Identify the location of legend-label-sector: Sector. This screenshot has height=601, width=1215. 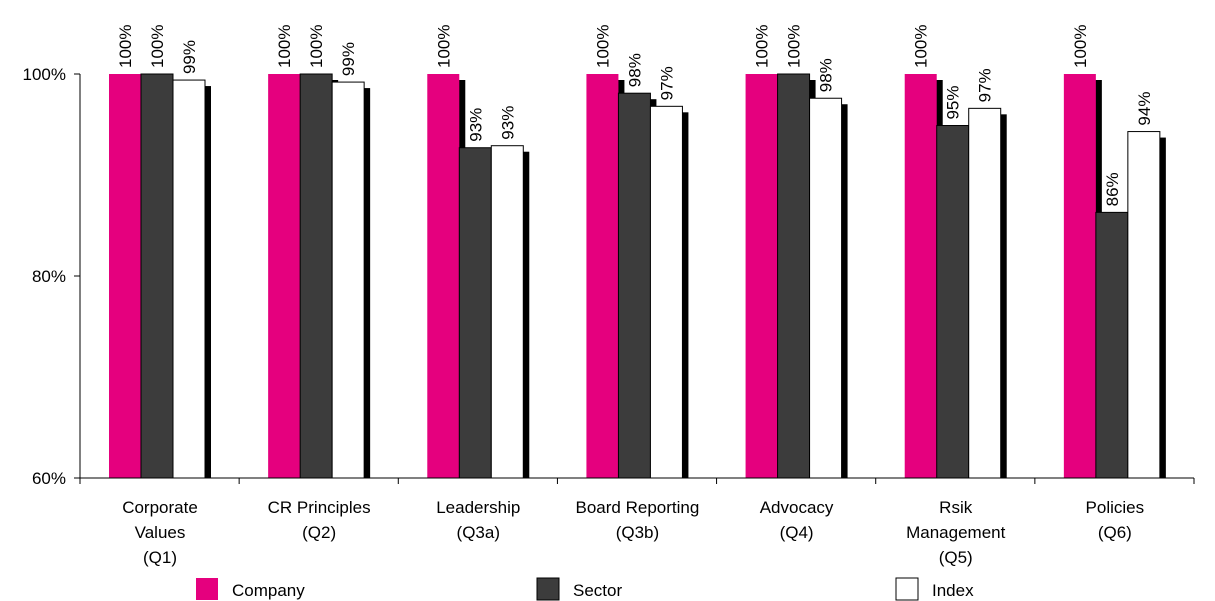
(597, 590).